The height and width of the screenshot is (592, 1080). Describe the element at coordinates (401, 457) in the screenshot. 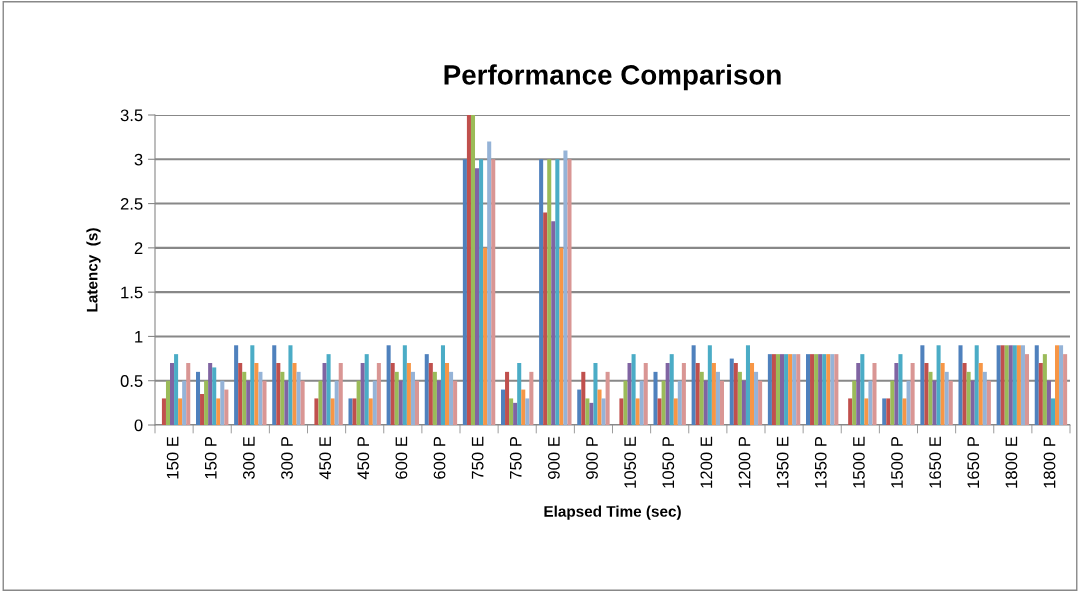

I see `x-tick-label: 600 E` at that location.